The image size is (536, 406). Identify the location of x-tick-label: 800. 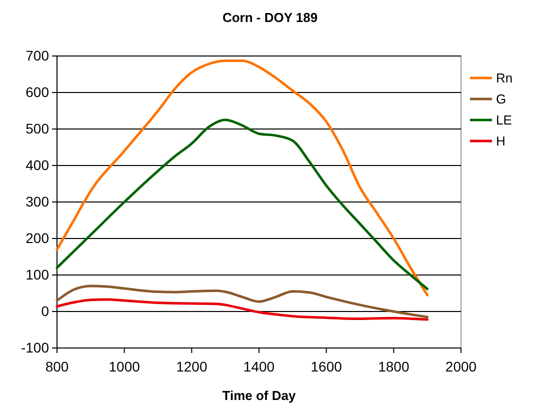
(57, 366).